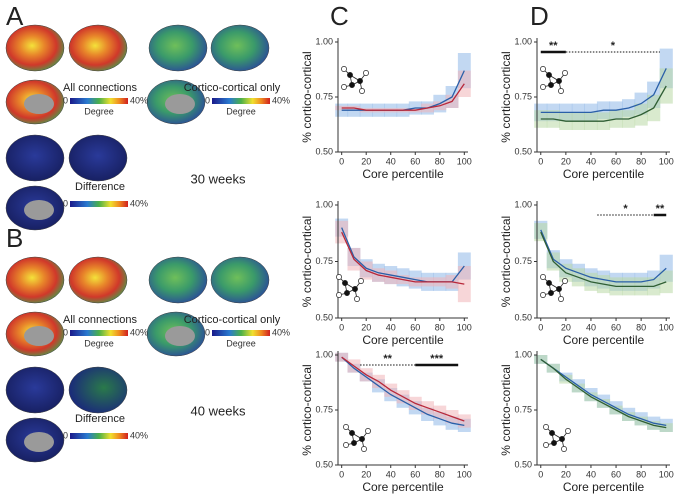 This screenshot has width=680, height=499. Describe the element at coordinates (625, 209) in the screenshot. I see `significance-label: *` at that location.